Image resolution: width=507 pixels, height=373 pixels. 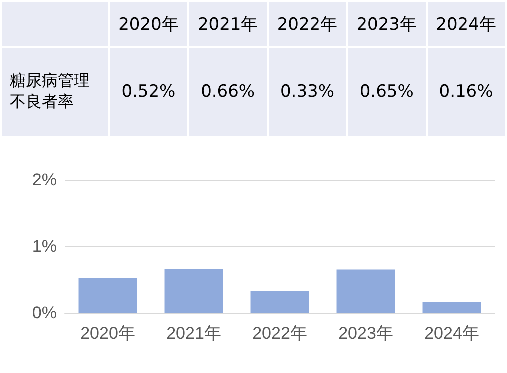 What do you see at coordinates (194, 333) in the screenshot?
I see `x-tick-label: 2021年` at bounding box center [194, 333].